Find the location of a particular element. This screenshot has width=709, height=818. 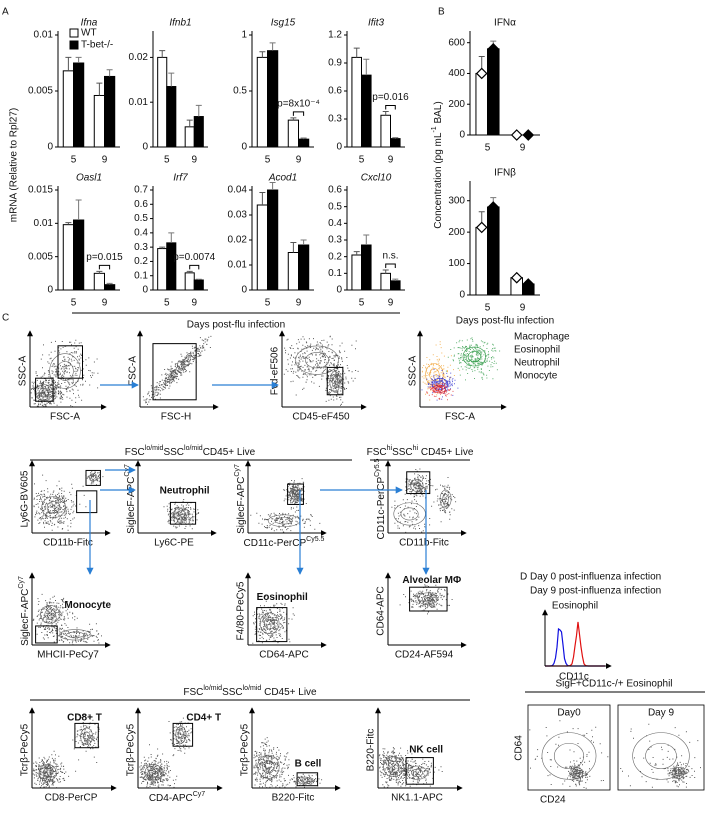

gate-header: FSChiSSChi CD45+ Live is located at coordinates (420, 451).